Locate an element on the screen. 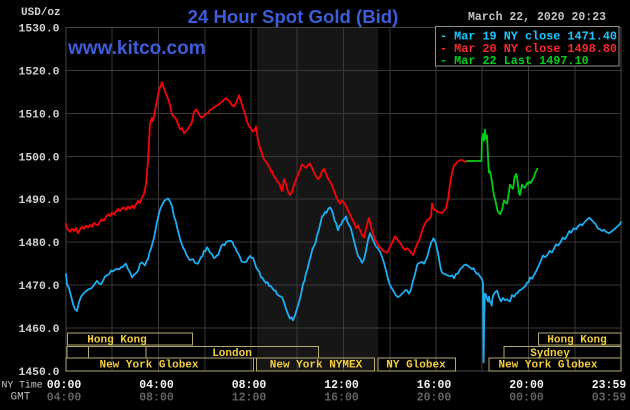 The height and width of the screenshot is (410, 630). svg-text: USD/oz is located at coordinates (41, 13).